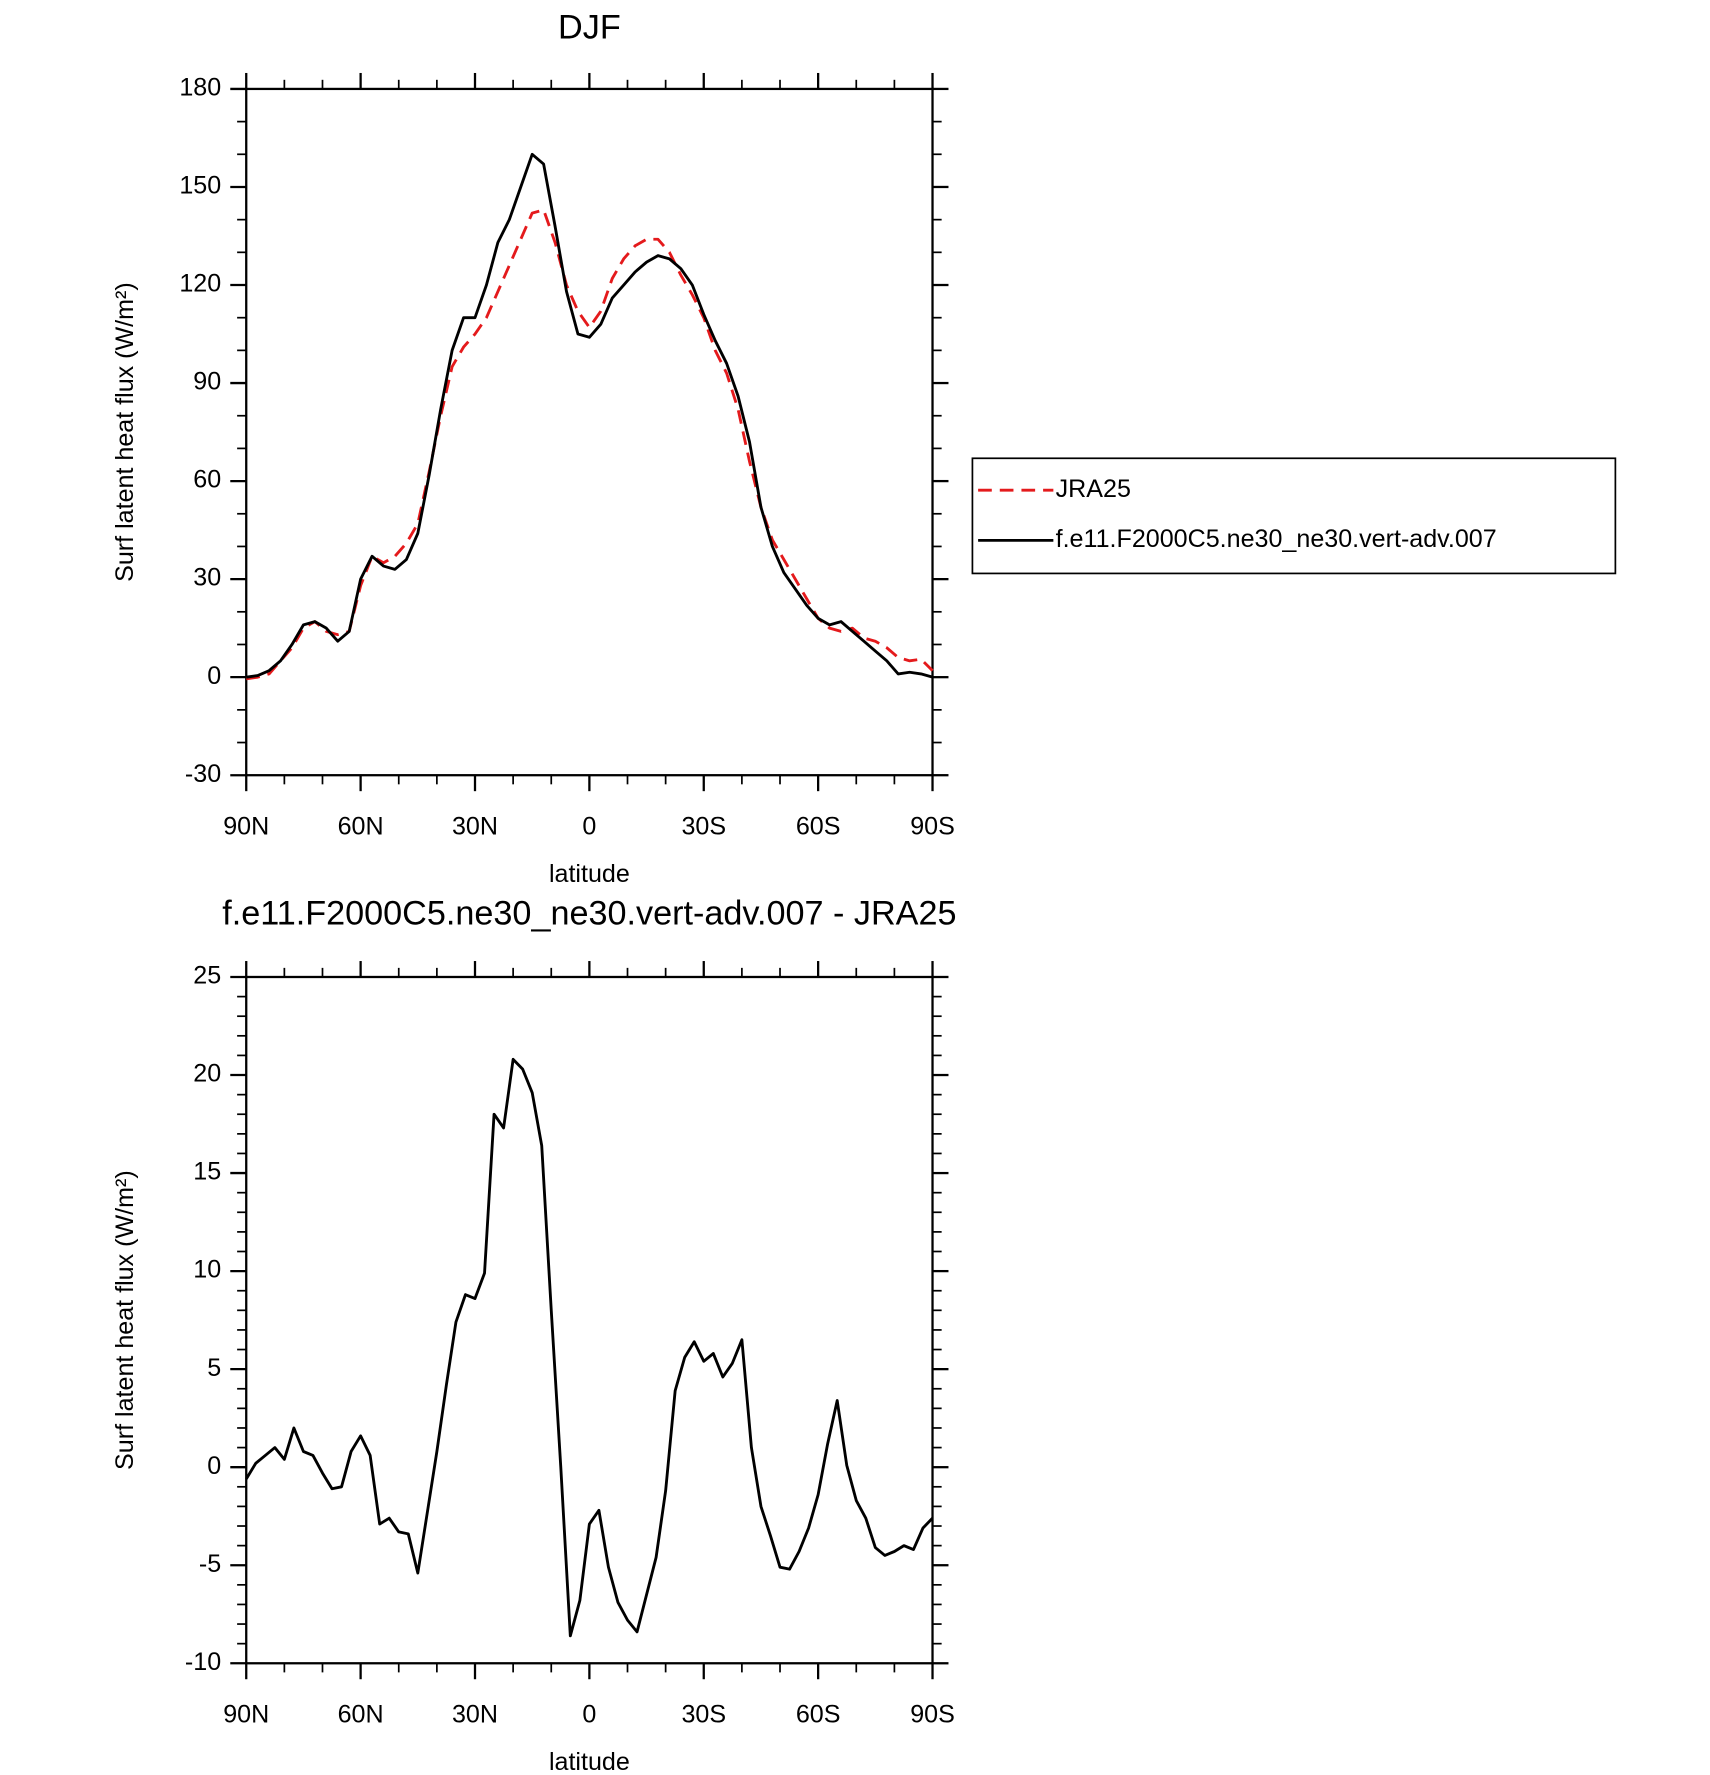 Image resolution: width=1710 pixels, height=1775 pixels. What do you see at coordinates (207, 480) in the screenshot?
I see `y-tick-label: 60` at bounding box center [207, 480].